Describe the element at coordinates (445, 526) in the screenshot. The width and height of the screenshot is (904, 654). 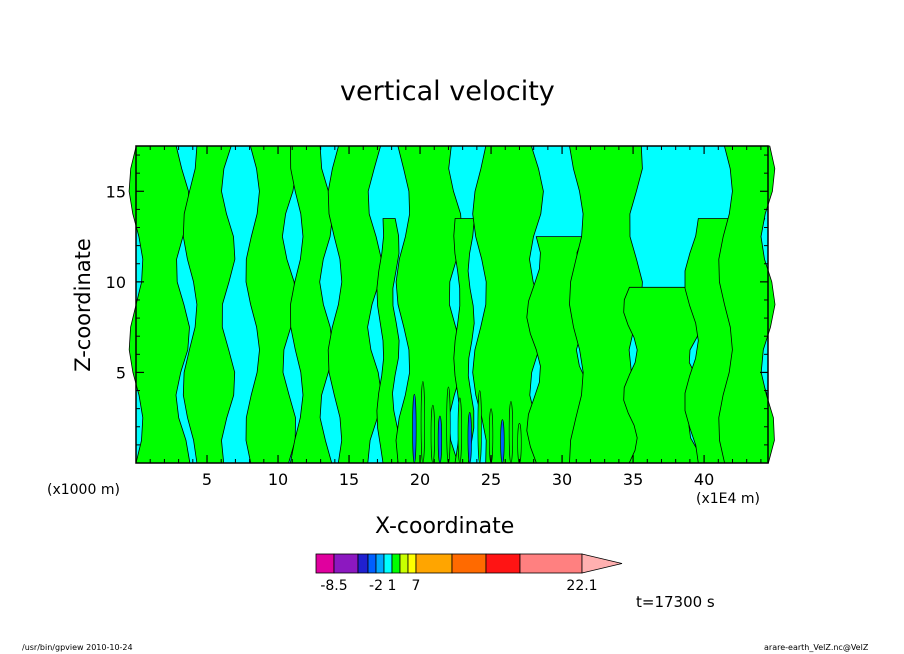
I see `x-axis-label: X-coordinate` at that location.